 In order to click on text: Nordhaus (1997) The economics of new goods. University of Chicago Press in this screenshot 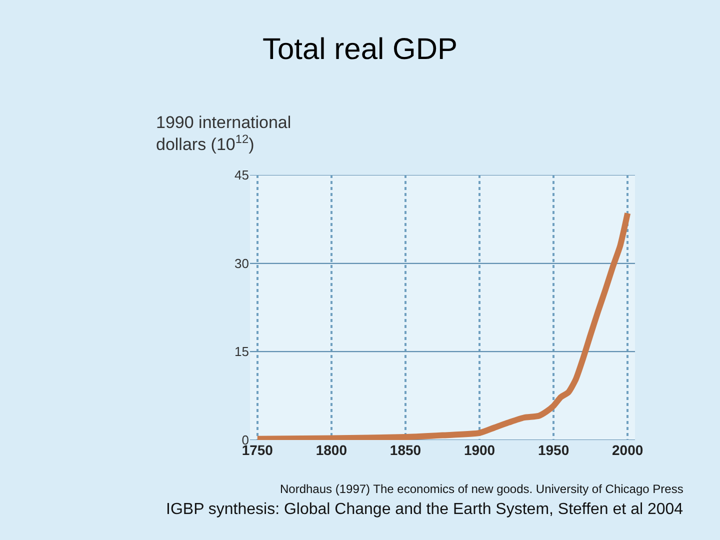, I will do `click(482, 489)`.